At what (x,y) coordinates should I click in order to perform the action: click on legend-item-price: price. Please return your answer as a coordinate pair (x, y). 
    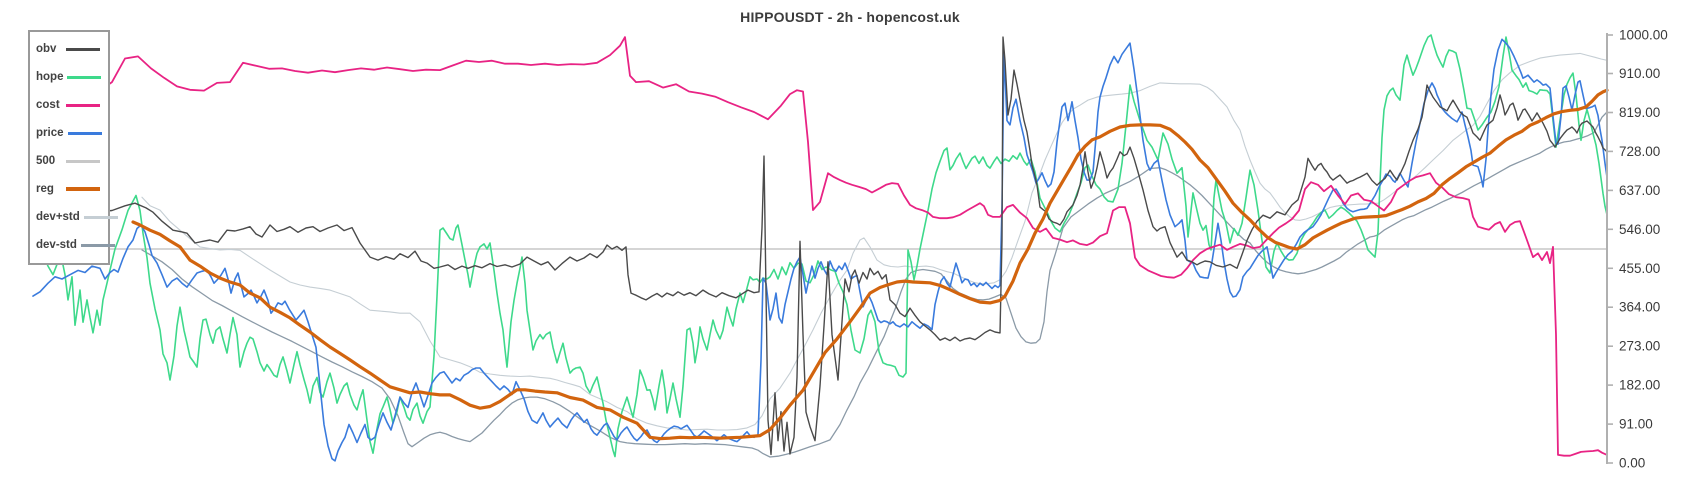
    Looking at the image, I should click on (69, 133).